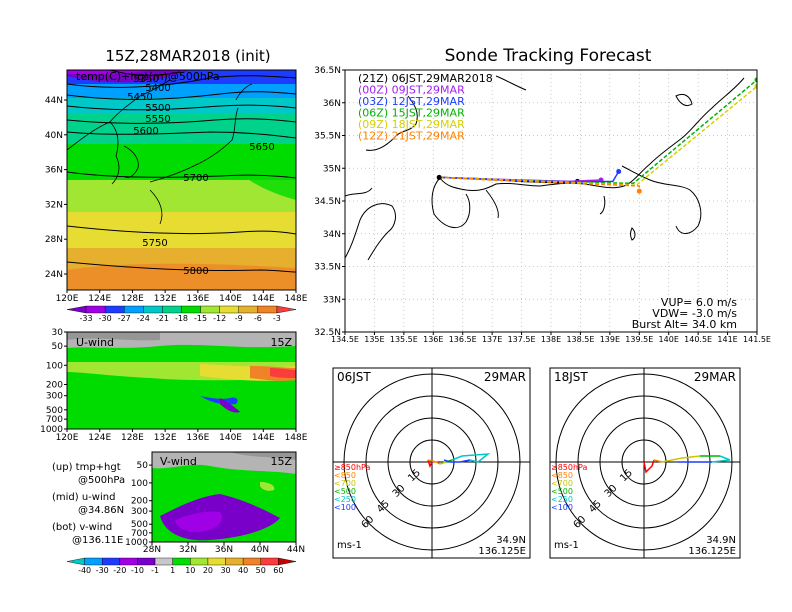 The width and height of the screenshot is (792, 612). Describe the element at coordinates (639, 339) in the screenshot. I see `track-x-tick-label: 139.5E` at that location.